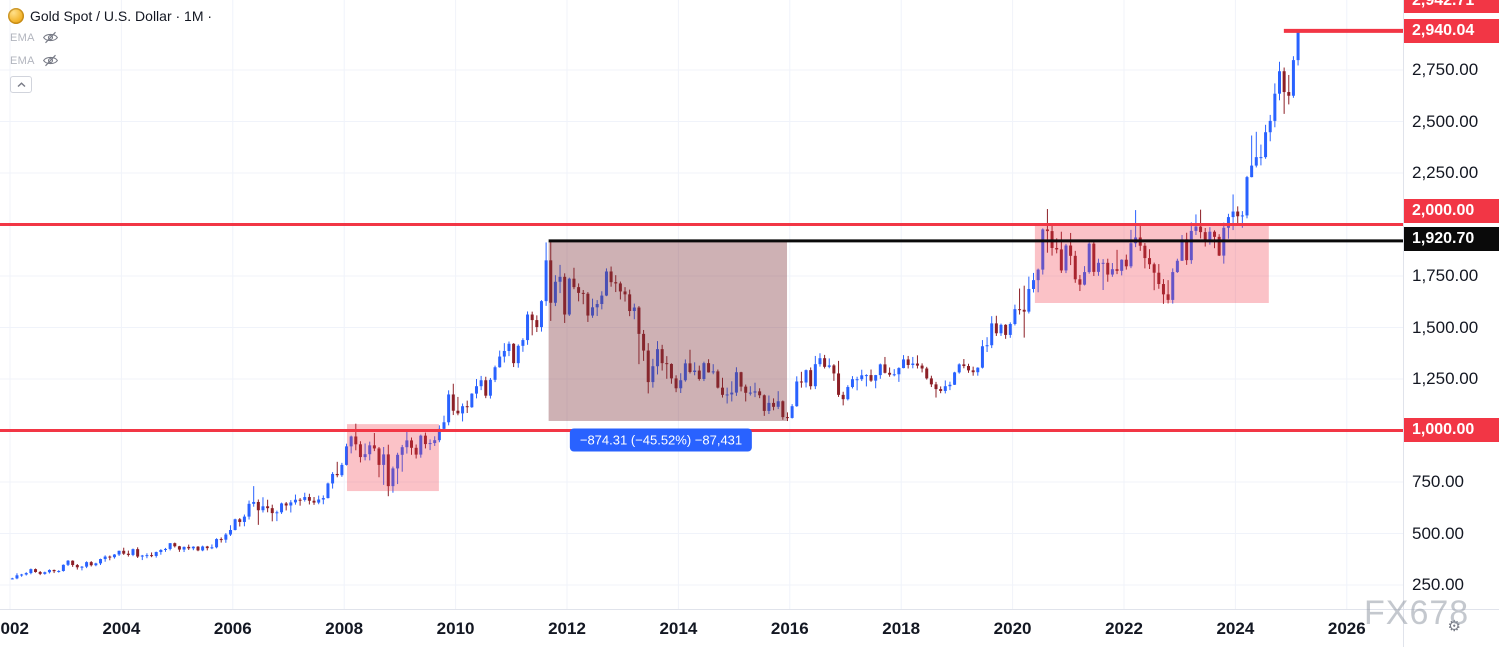 This screenshot has height=647, width=1499. I want to click on price-tick-label: 2,250.00, so click(1445, 172).